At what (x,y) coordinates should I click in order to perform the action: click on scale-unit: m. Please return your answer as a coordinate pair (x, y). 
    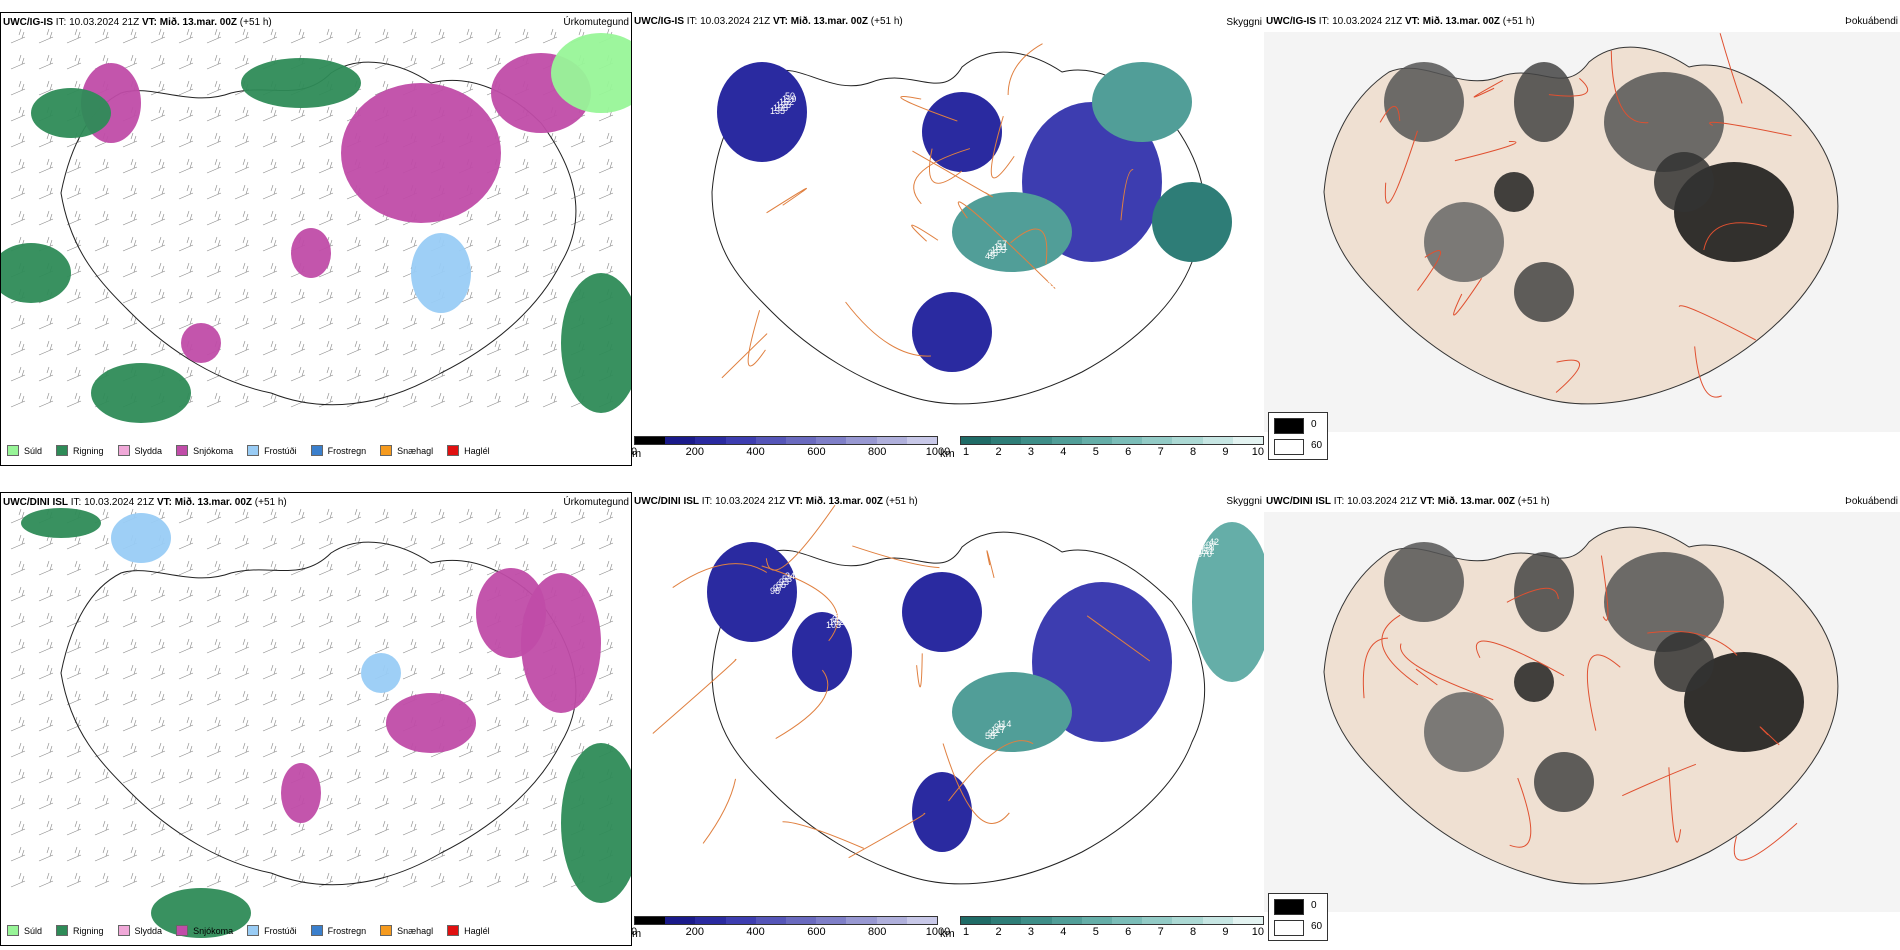
    Looking at the image, I should click on (637, 454).